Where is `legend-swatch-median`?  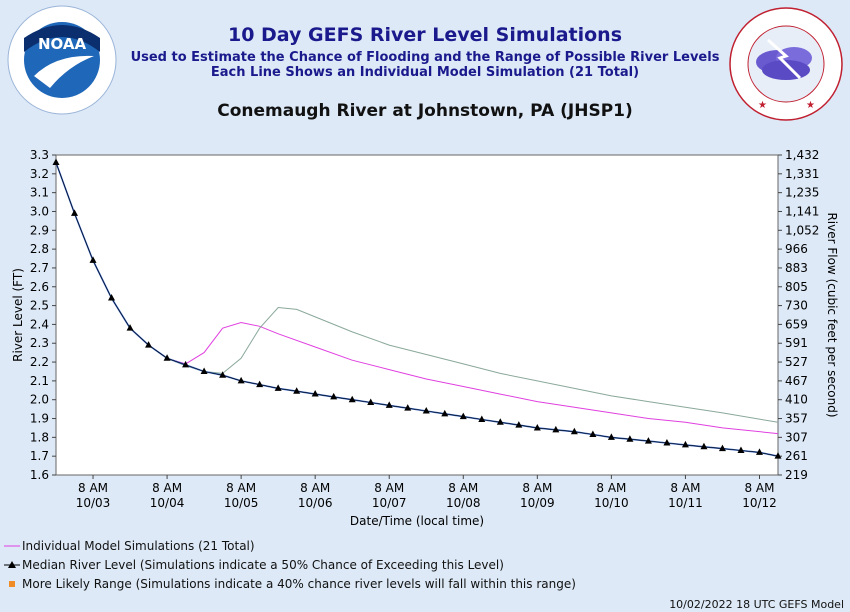 legend-swatch-median is located at coordinates (12, 564).